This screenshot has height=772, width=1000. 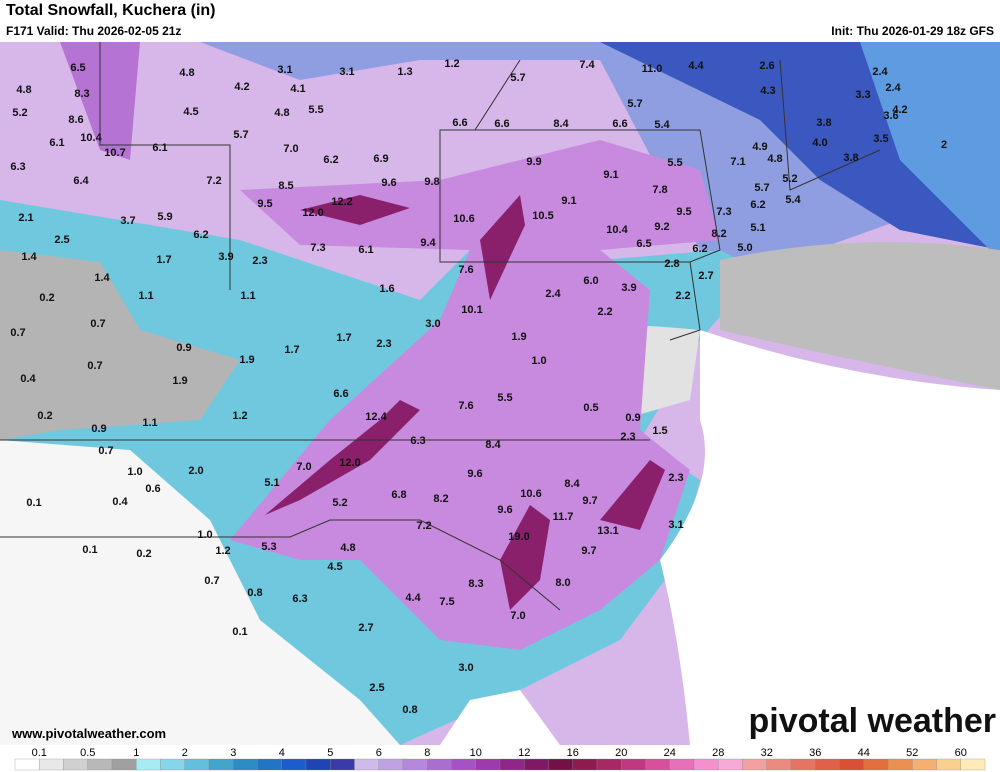 I want to click on snowfall-label: 12.2, so click(x=341, y=202).